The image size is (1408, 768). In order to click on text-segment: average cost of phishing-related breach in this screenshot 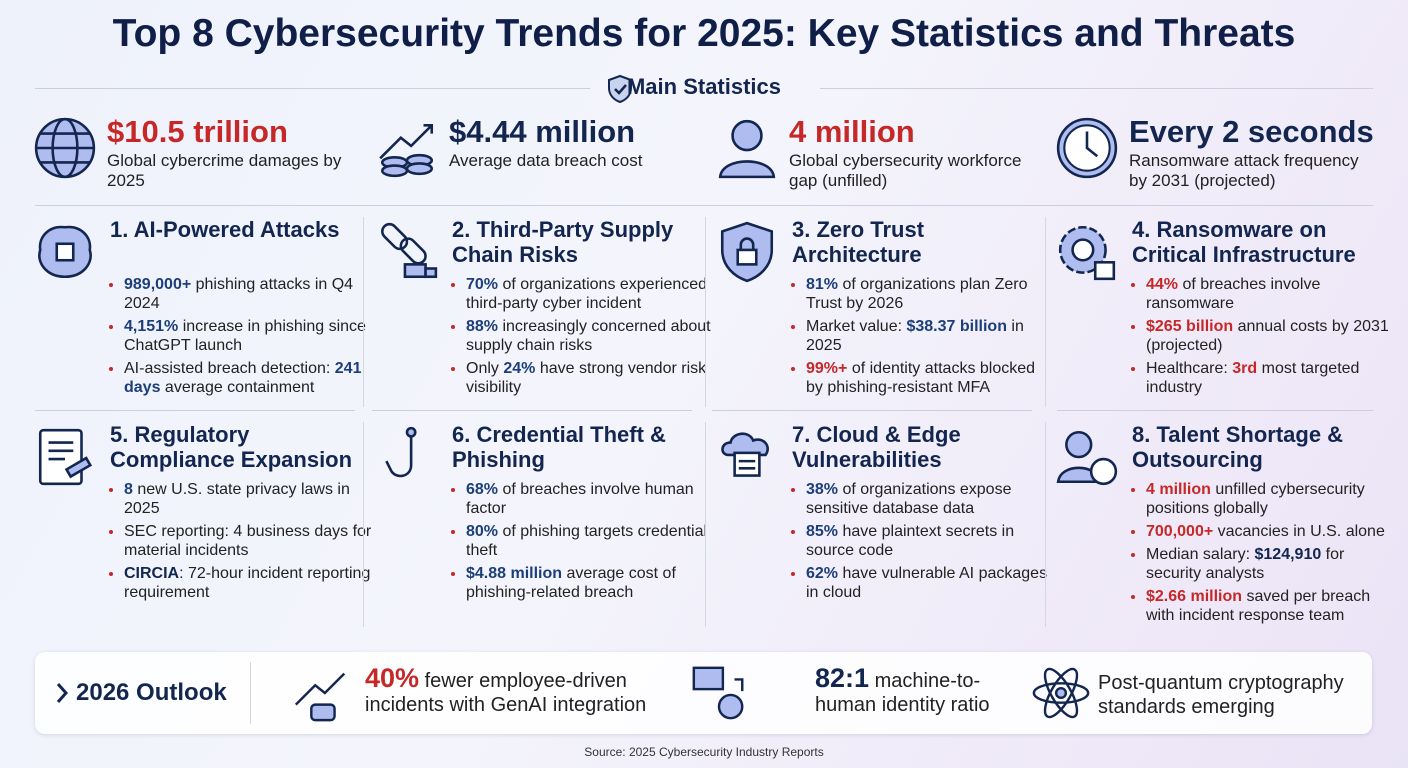, I will do `click(571, 583)`.